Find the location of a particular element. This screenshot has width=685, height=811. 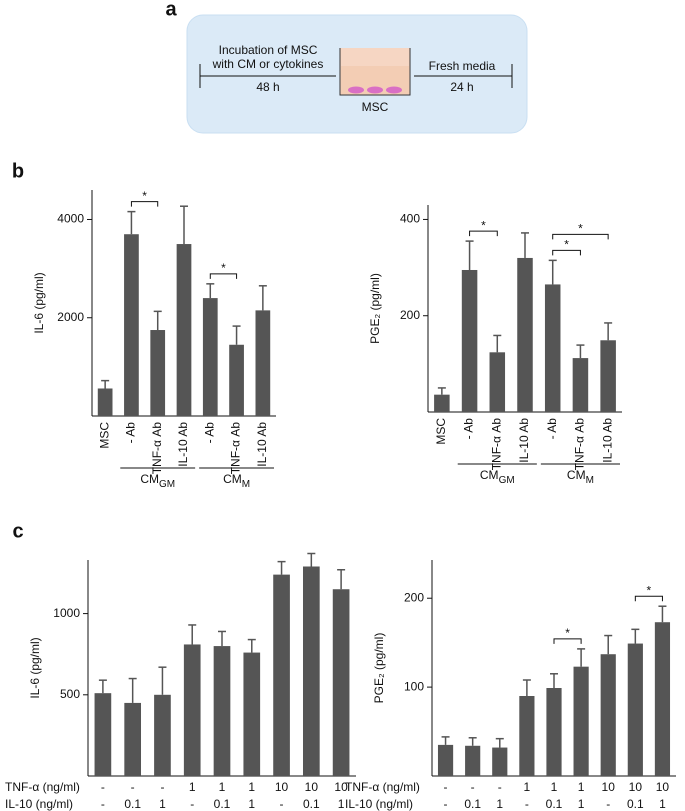

y-tick-label: 400 is located at coordinates (410, 219).